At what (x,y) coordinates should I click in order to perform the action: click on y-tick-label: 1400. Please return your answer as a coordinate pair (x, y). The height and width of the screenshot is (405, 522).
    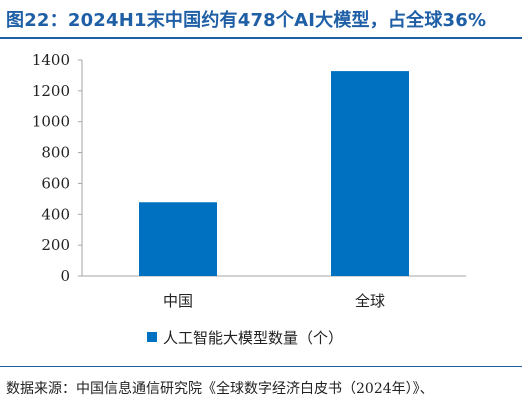
    Looking at the image, I should click on (51, 60).